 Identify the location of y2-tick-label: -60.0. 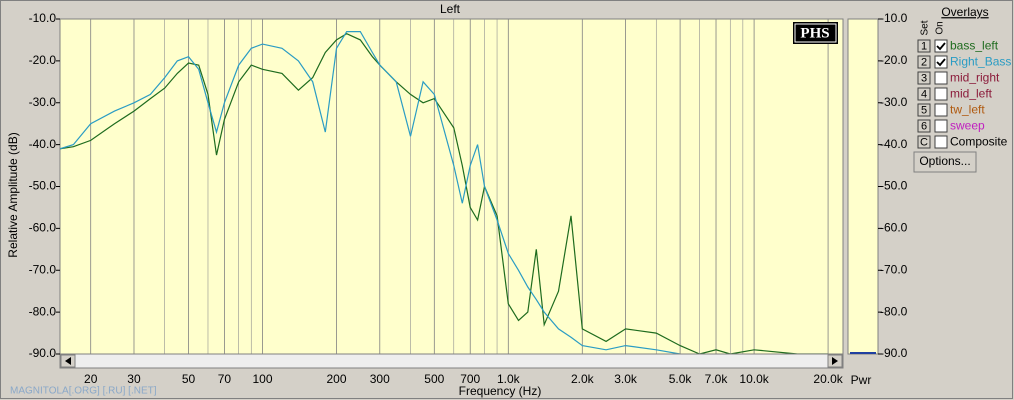
(894, 228).